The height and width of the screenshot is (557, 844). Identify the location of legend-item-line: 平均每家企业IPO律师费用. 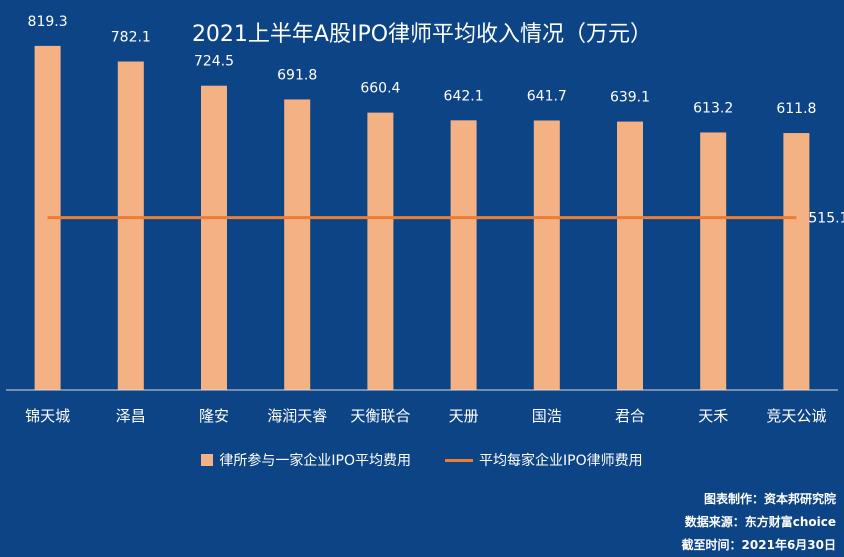
(544, 460).